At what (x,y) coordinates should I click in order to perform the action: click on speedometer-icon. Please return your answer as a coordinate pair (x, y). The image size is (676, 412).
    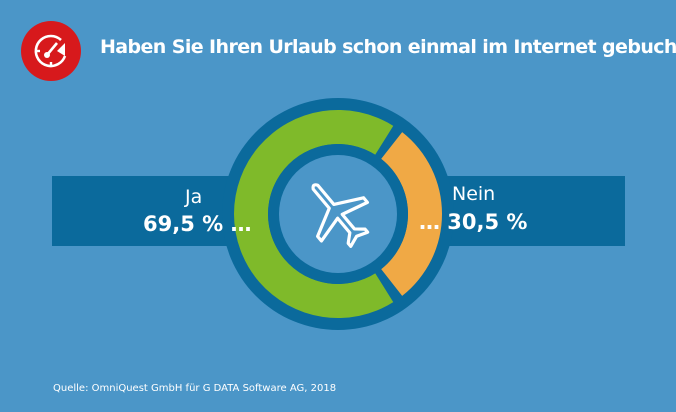
    Looking at the image, I should click on (51, 51).